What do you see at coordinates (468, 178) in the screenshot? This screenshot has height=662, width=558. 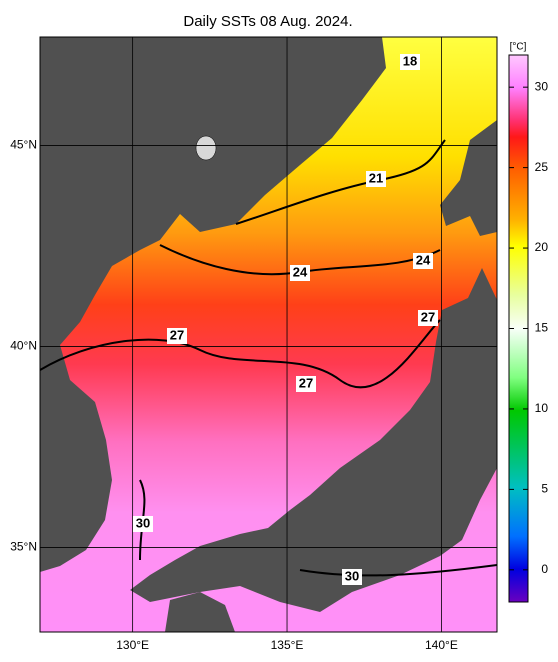 I see `land-hokkaido` at bounding box center [468, 178].